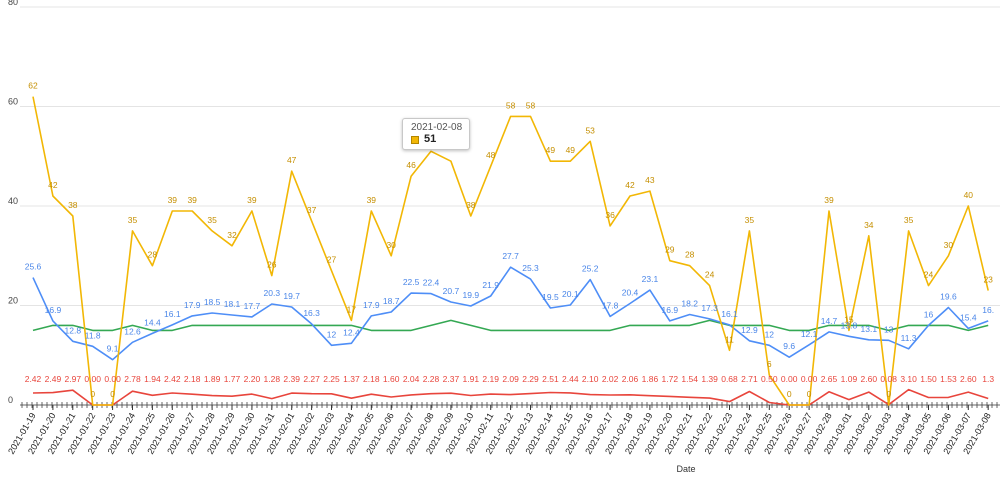 This screenshot has height=481, width=1000. I want to click on data-label-red: 2.44, so click(570, 379).